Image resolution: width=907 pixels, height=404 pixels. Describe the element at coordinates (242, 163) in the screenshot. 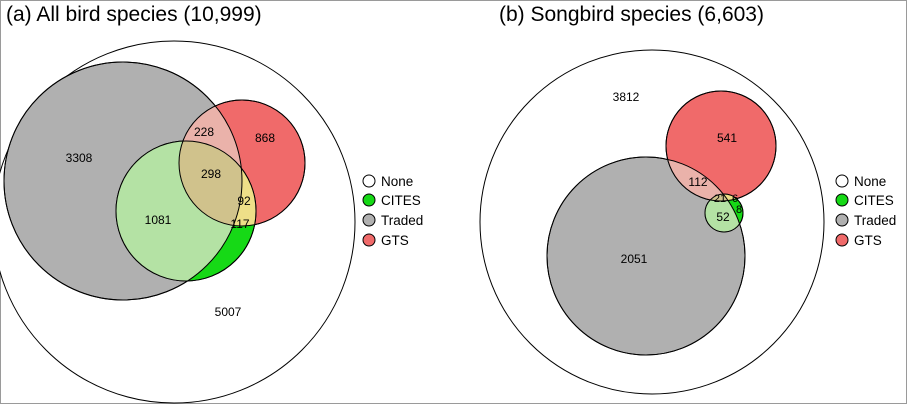

I see `panel-a-gts-outline` at that location.